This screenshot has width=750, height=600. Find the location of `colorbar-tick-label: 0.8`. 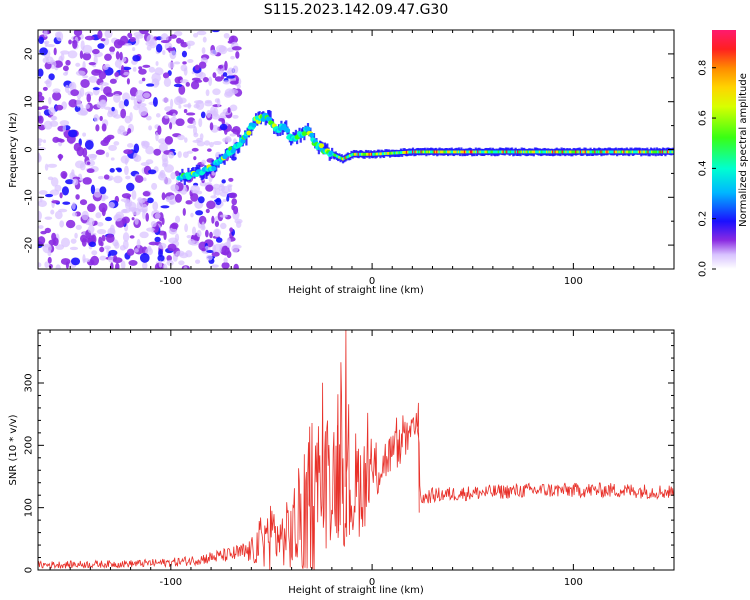

colorbar-tick-label: 0.8 is located at coordinates (703, 68).